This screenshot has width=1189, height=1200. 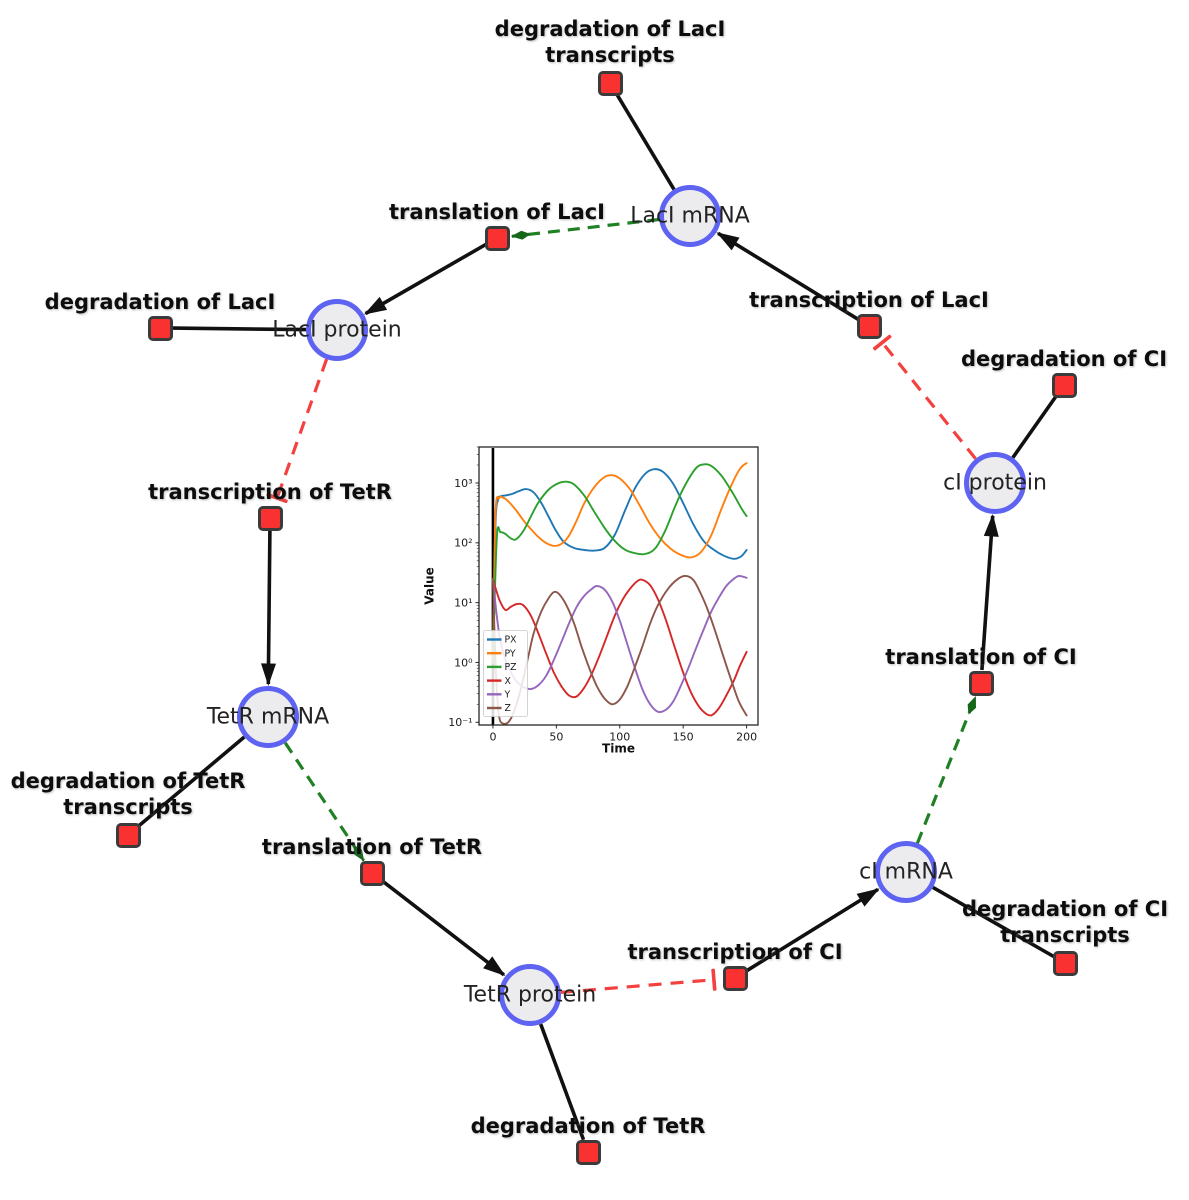 What do you see at coordinates (735, 978) in the screenshot?
I see `reaction-node-transcription-of-ci` at bounding box center [735, 978].